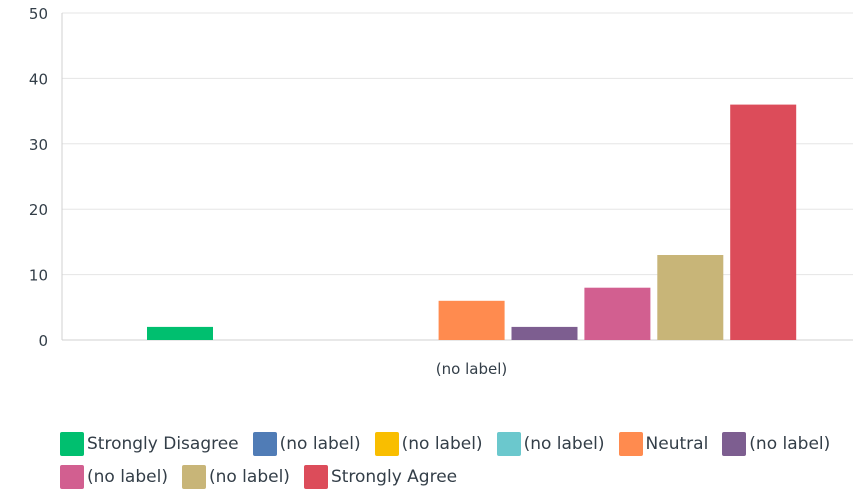  I want to click on legend-label: Neutral, so click(677, 444).